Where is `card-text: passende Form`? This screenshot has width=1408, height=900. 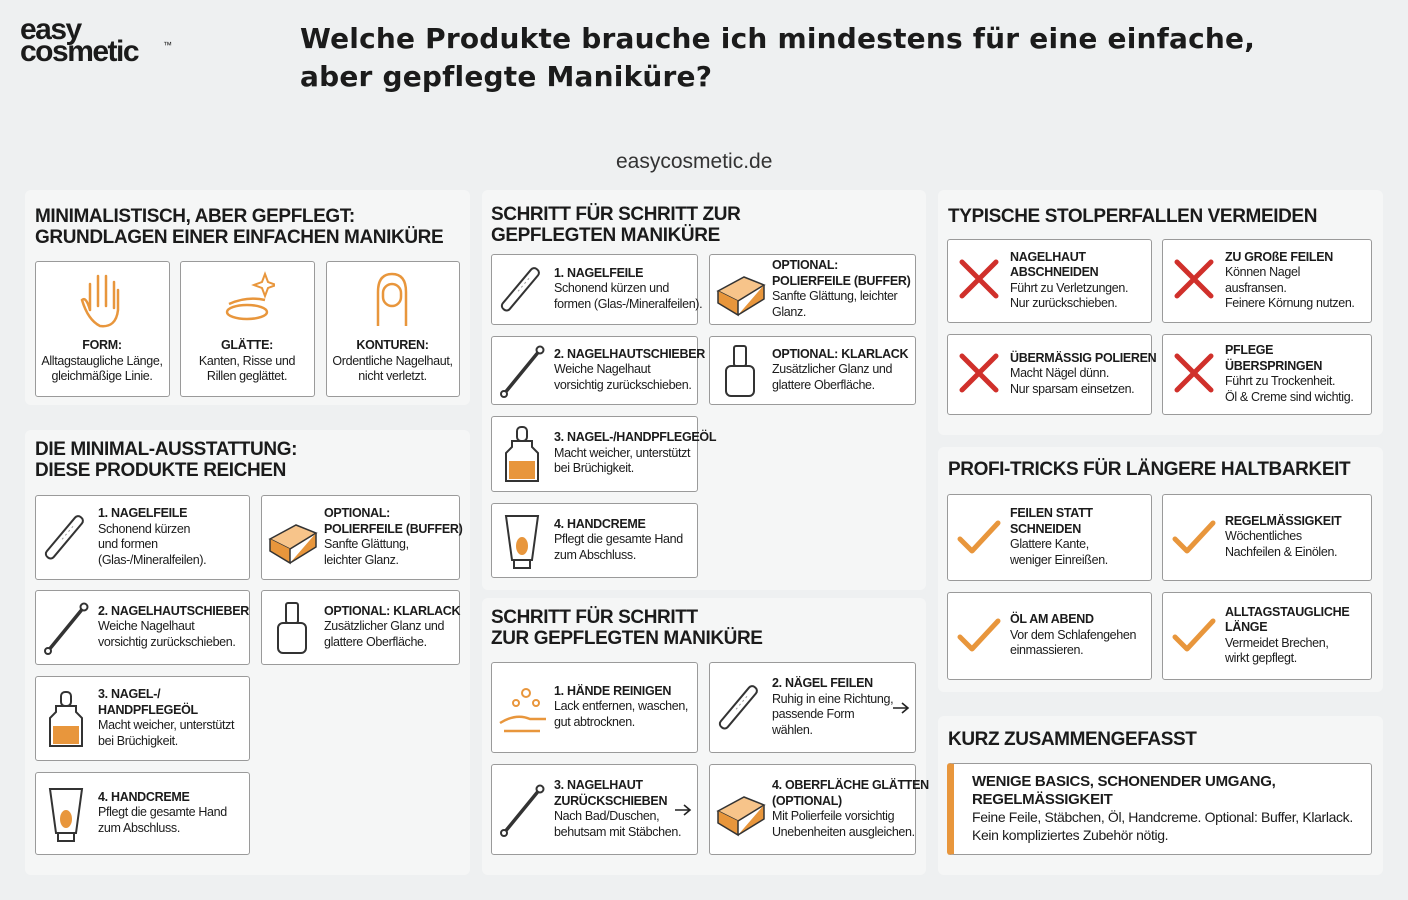
card-text: passende Form is located at coordinates (813, 714).